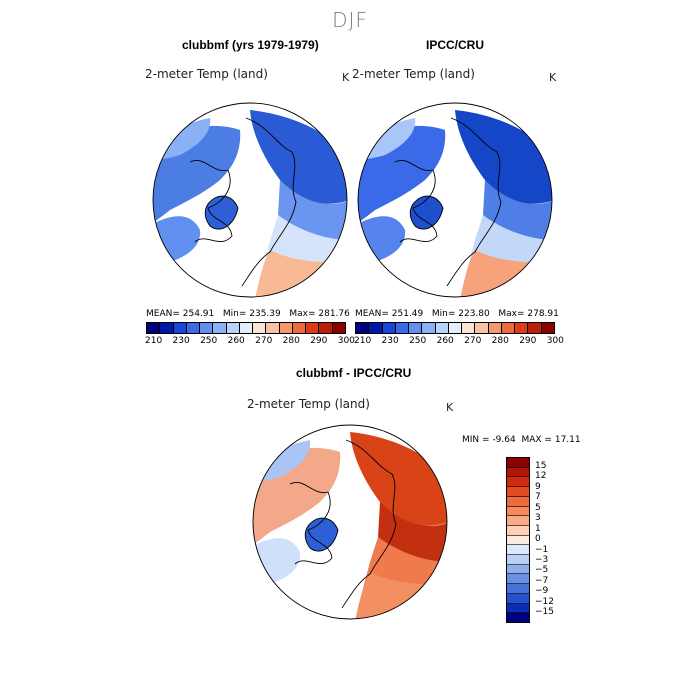 This screenshot has height=700, width=700. I want to click on panel2-map, so click(455, 200).